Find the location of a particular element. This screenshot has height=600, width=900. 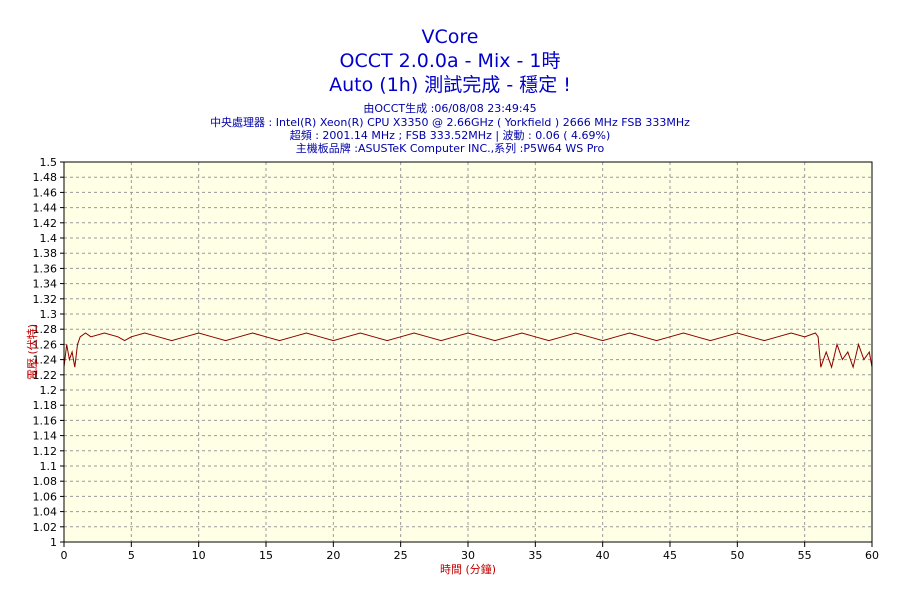

y-tick-label: 1.44 is located at coordinates (45, 208).